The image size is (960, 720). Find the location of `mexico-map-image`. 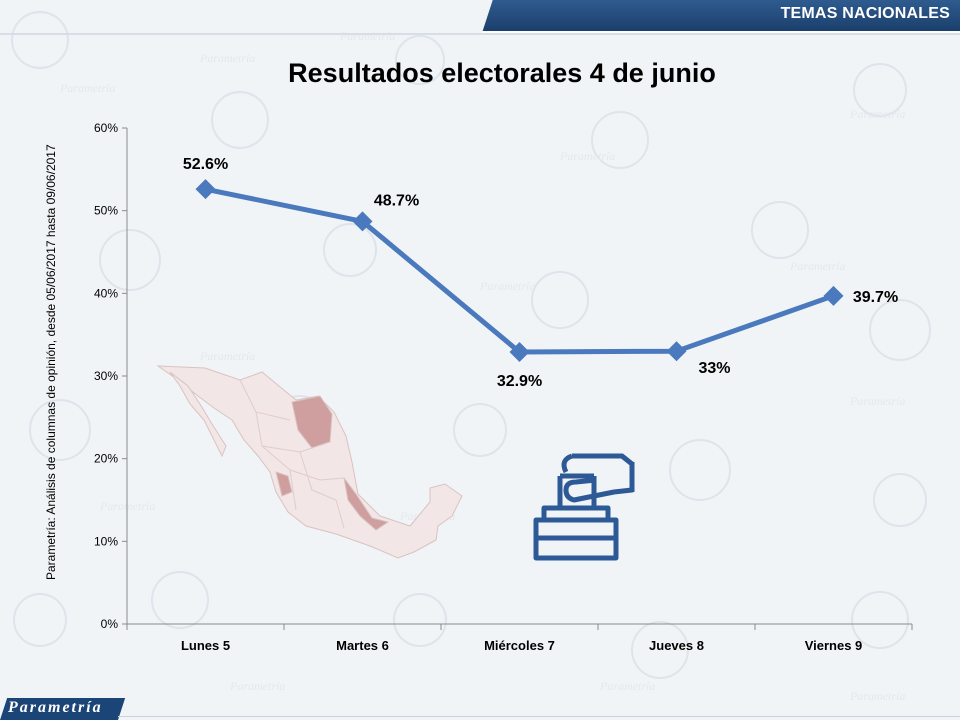

mexico-map-image is located at coordinates (309, 462).